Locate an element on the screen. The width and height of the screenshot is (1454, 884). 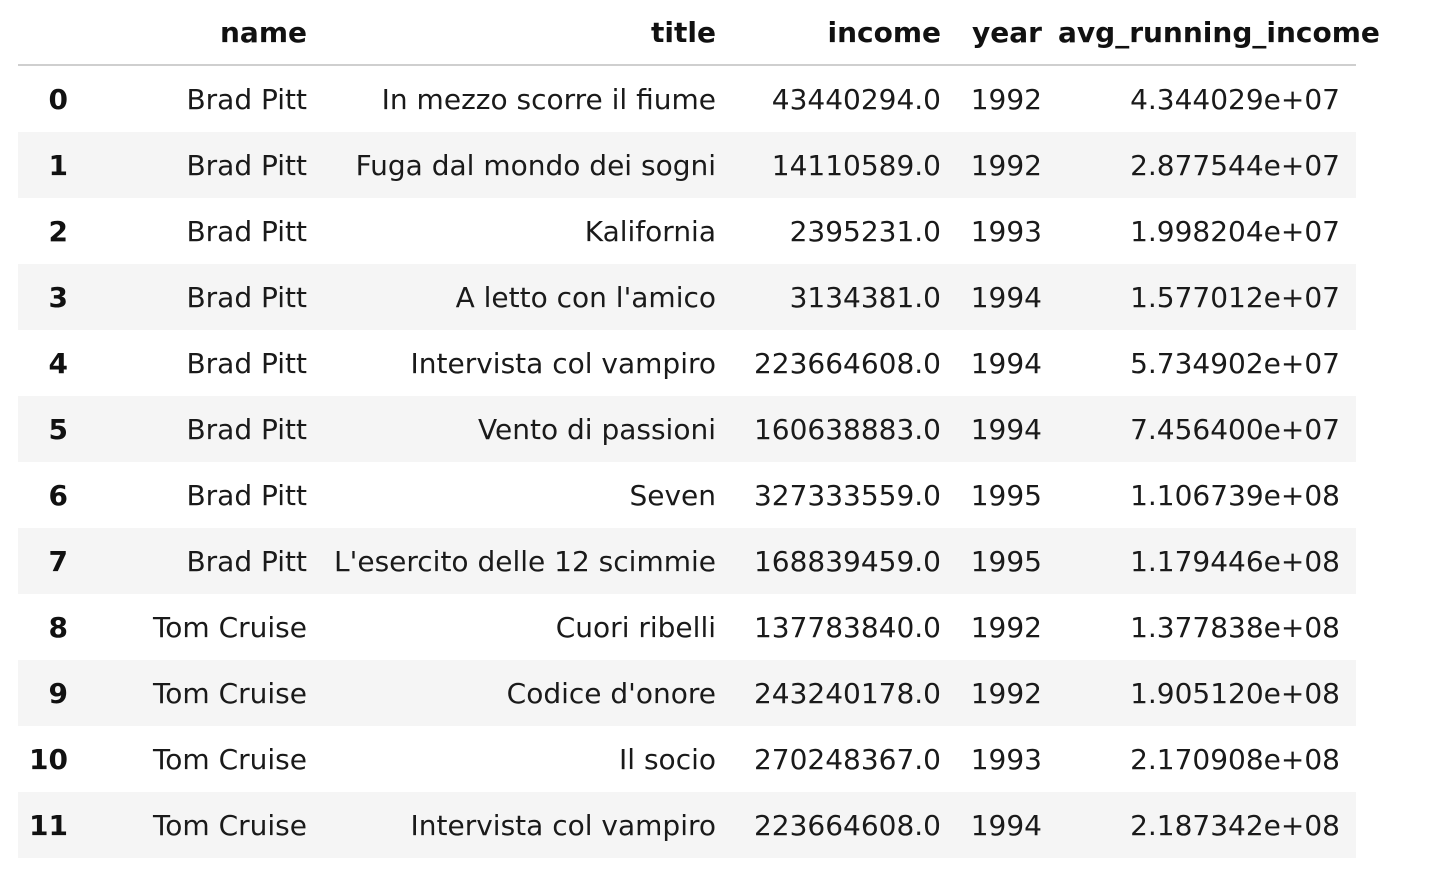
cell-title: A letto con l'amico is located at coordinates (585, 297).